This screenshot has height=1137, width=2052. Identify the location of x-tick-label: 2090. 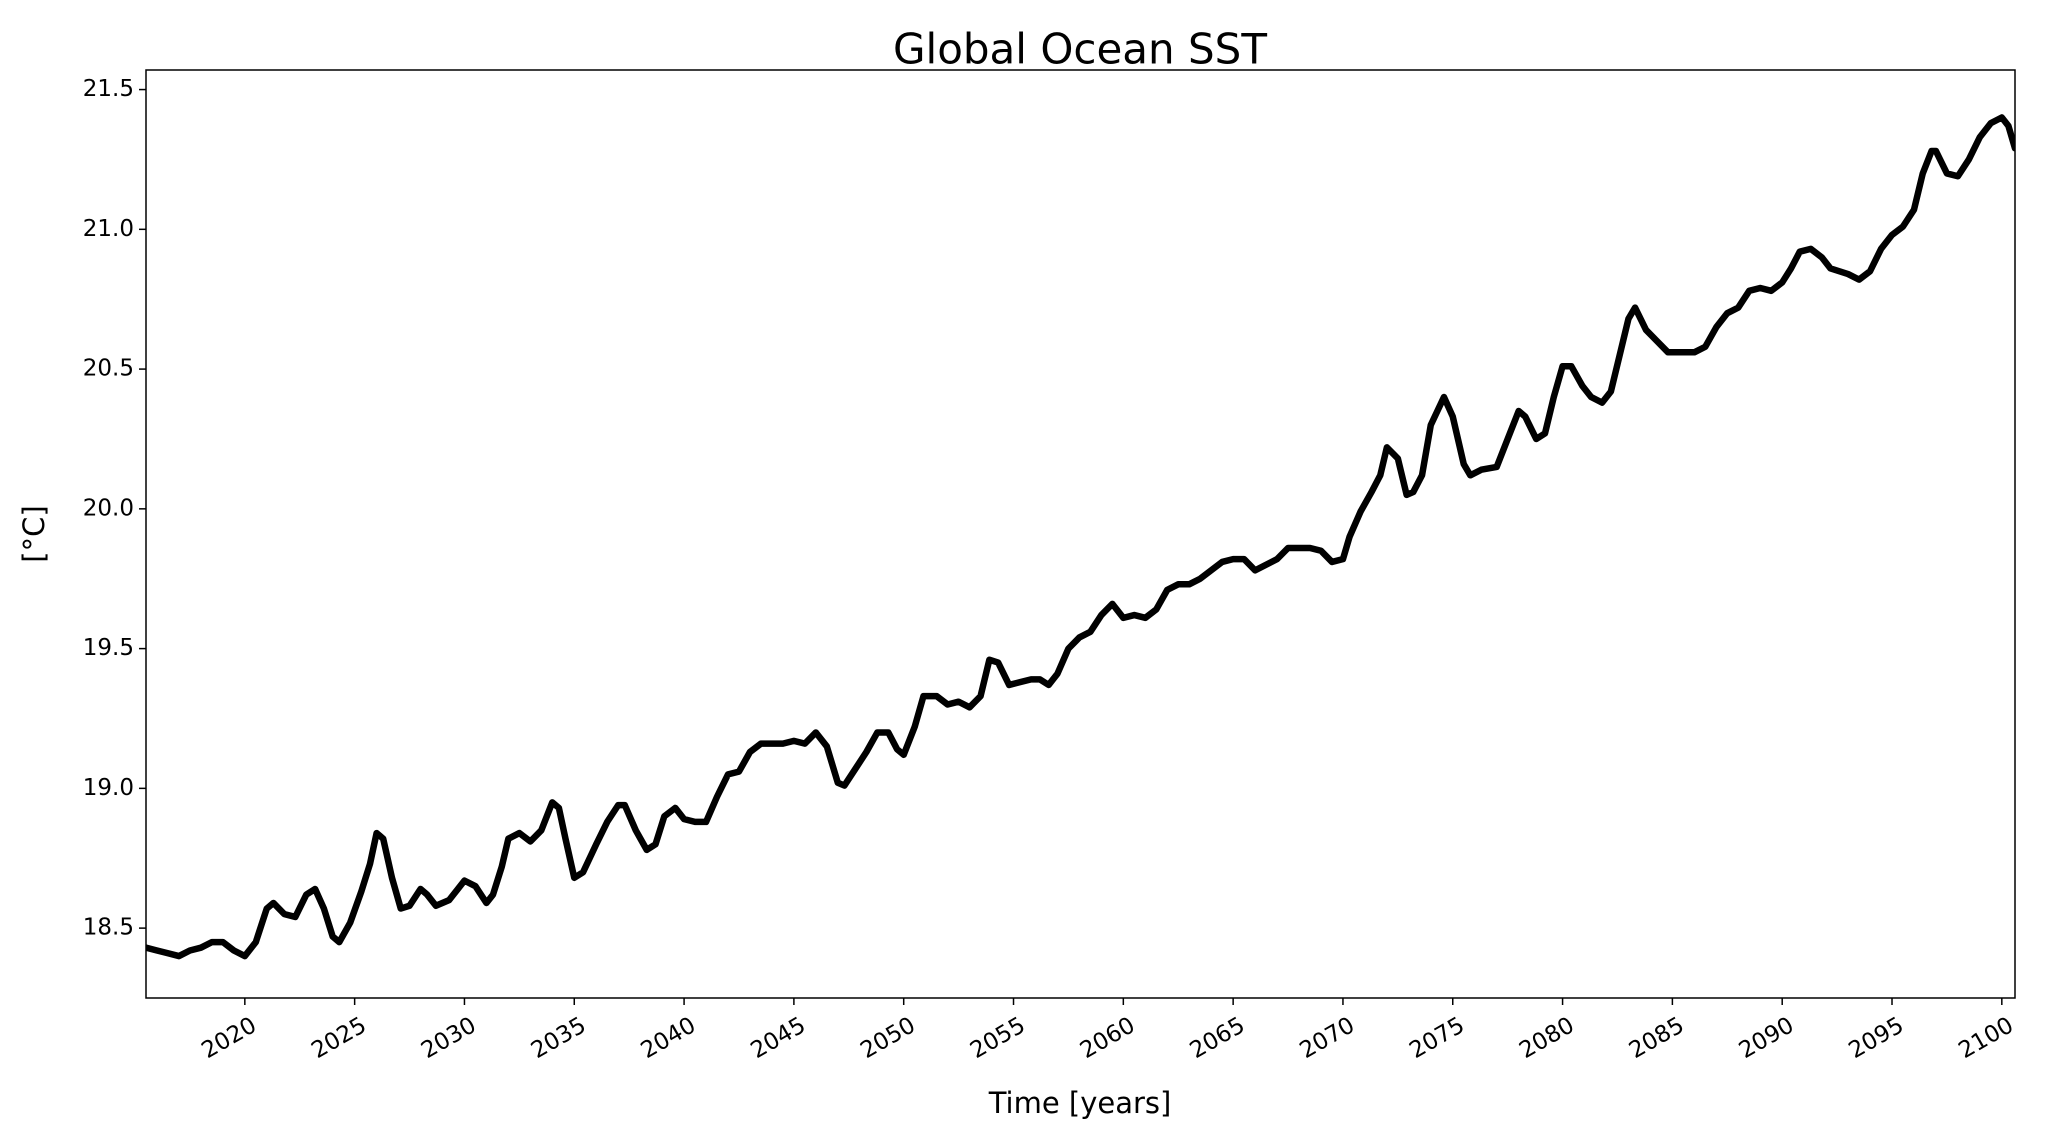
(1767, 1038).